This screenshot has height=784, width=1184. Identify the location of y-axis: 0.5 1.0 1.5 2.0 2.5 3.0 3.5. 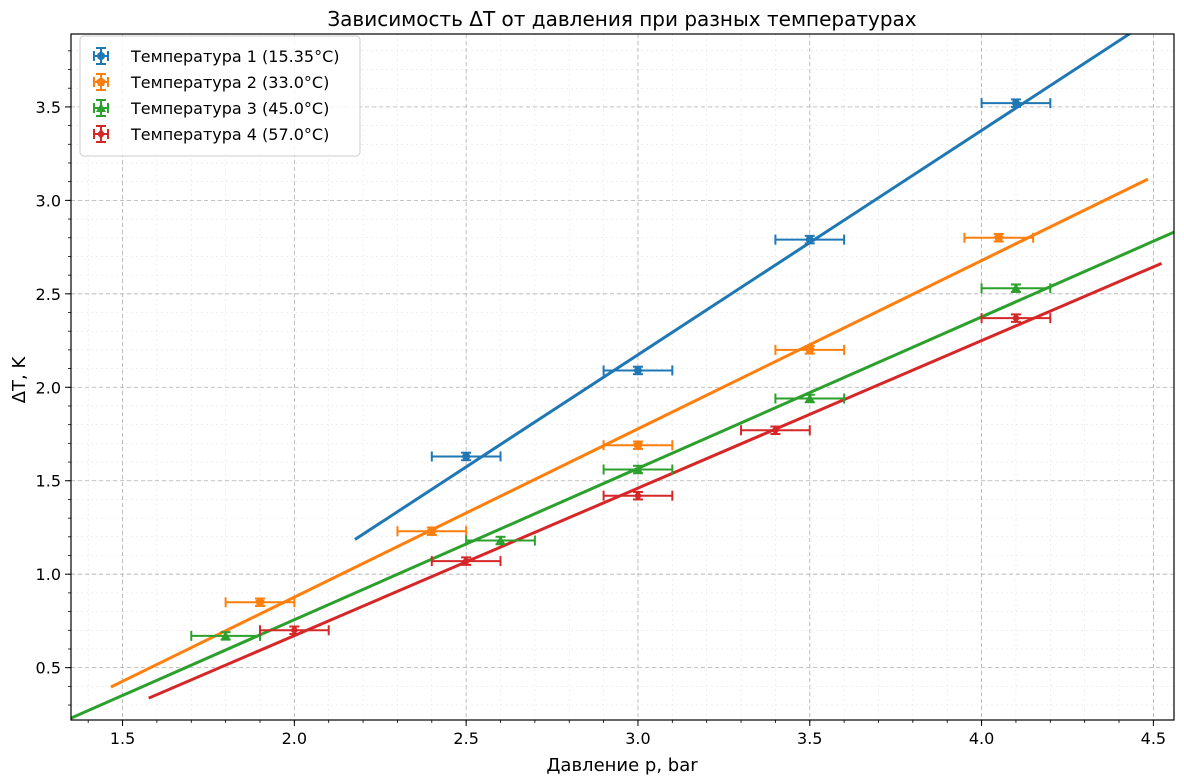
(53, 378).